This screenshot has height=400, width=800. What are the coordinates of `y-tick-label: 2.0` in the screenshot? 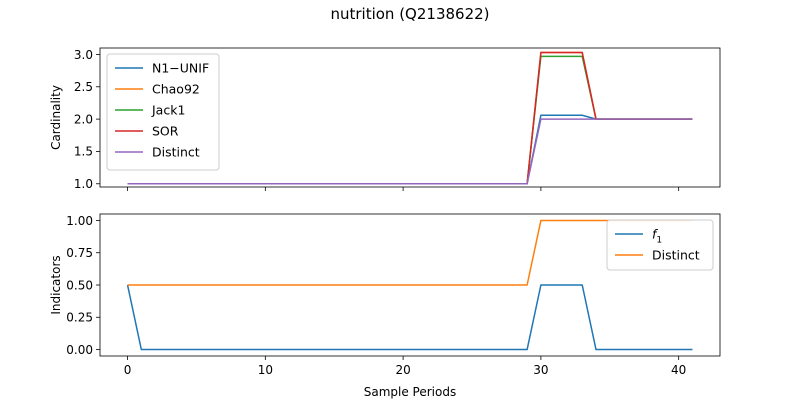 It's located at (83, 119).